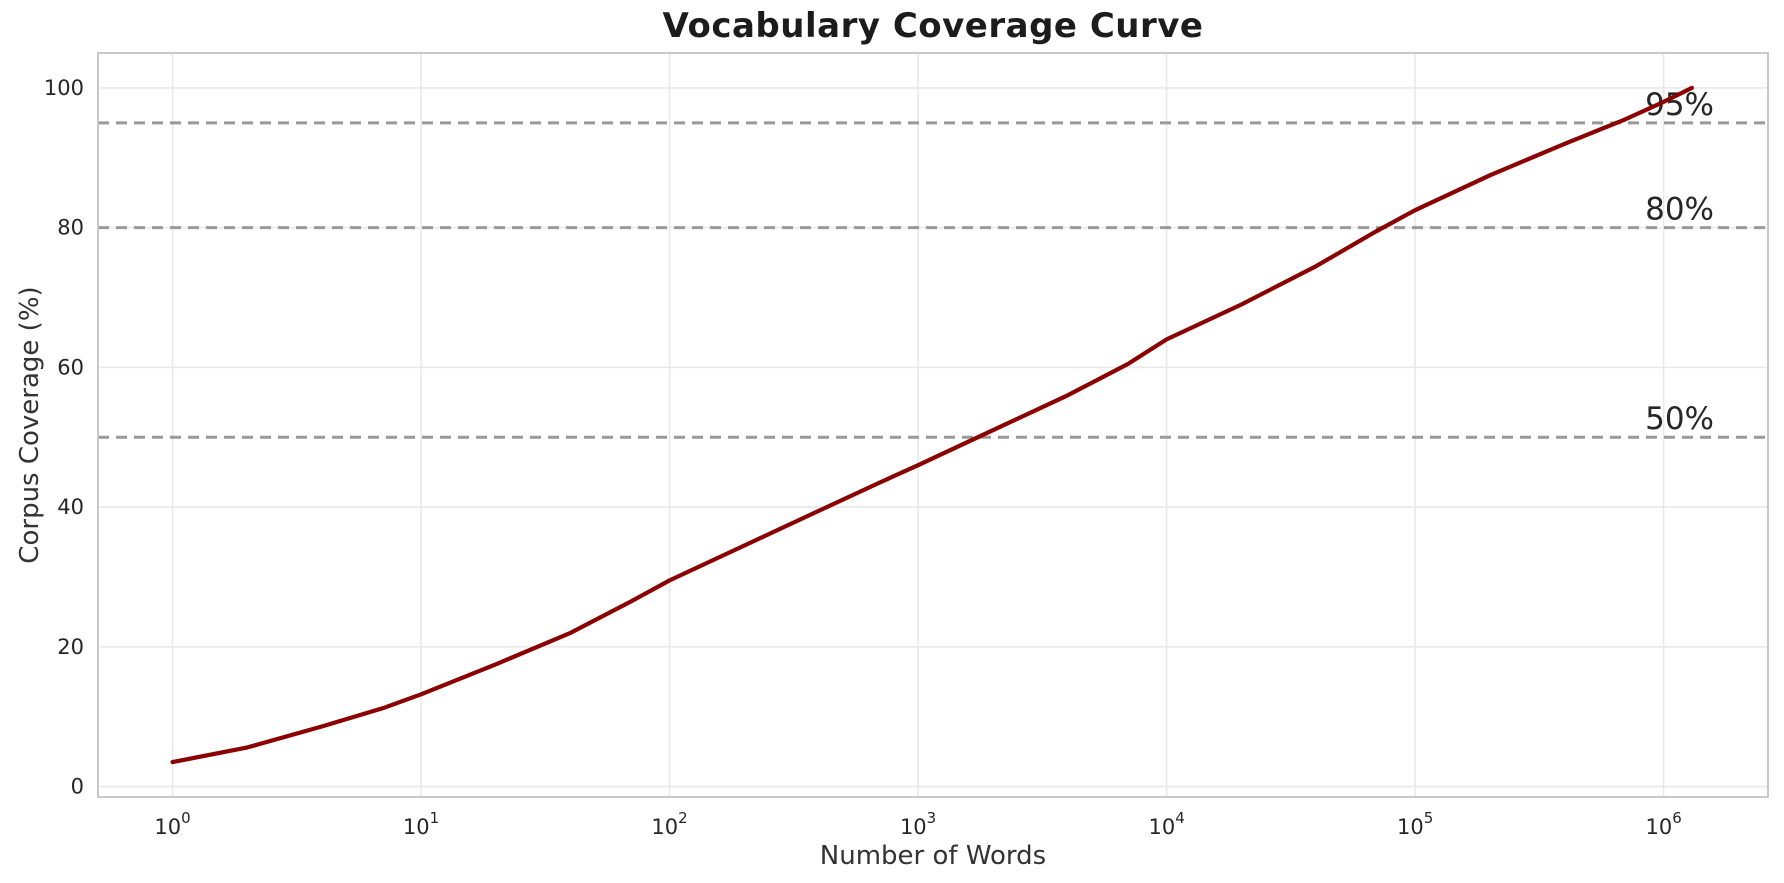  Describe the element at coordinates (933, 856) in the screenshot. I see `x-axis-label: Number of Words` at that location.